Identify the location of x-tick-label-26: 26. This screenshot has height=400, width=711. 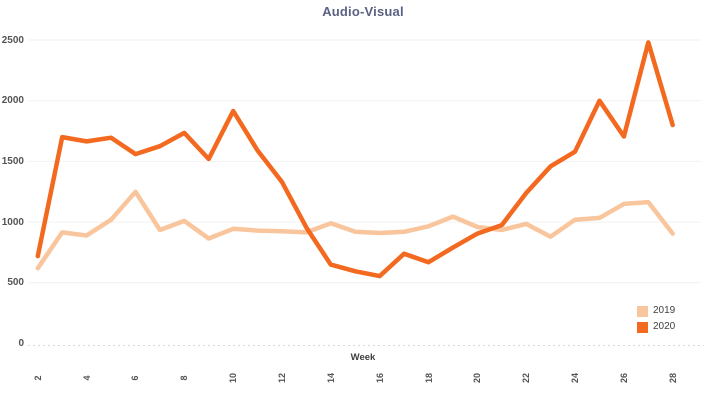
(623, 378).